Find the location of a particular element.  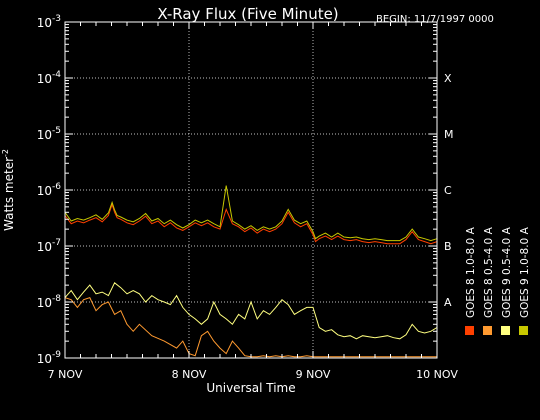

legend-label: GOES 8 0.5-4.0 A is located at coordinates (489, 272).